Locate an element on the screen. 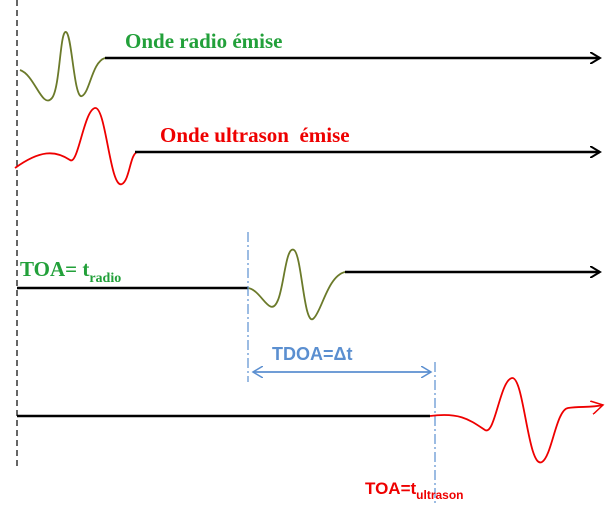 The height and width of the screenshot is (506, 607). label: Onde radio émise is located at coordinates (204, 41).